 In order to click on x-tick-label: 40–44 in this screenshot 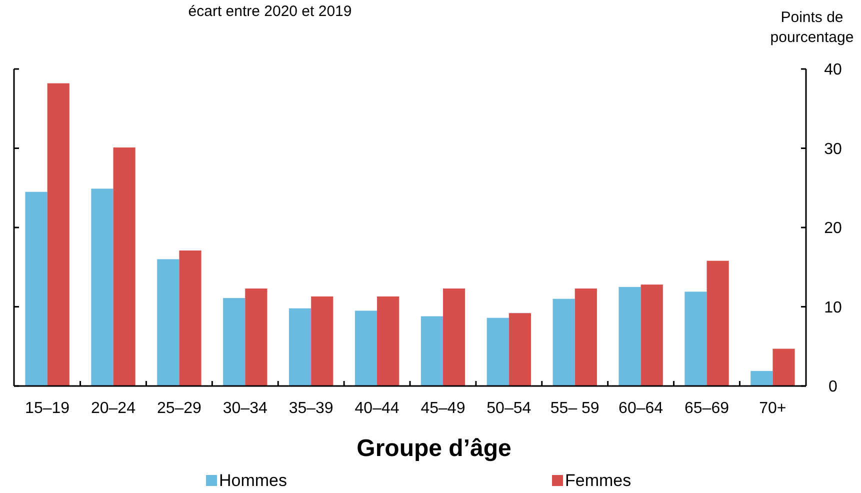, I will do `click(377, 408)`.